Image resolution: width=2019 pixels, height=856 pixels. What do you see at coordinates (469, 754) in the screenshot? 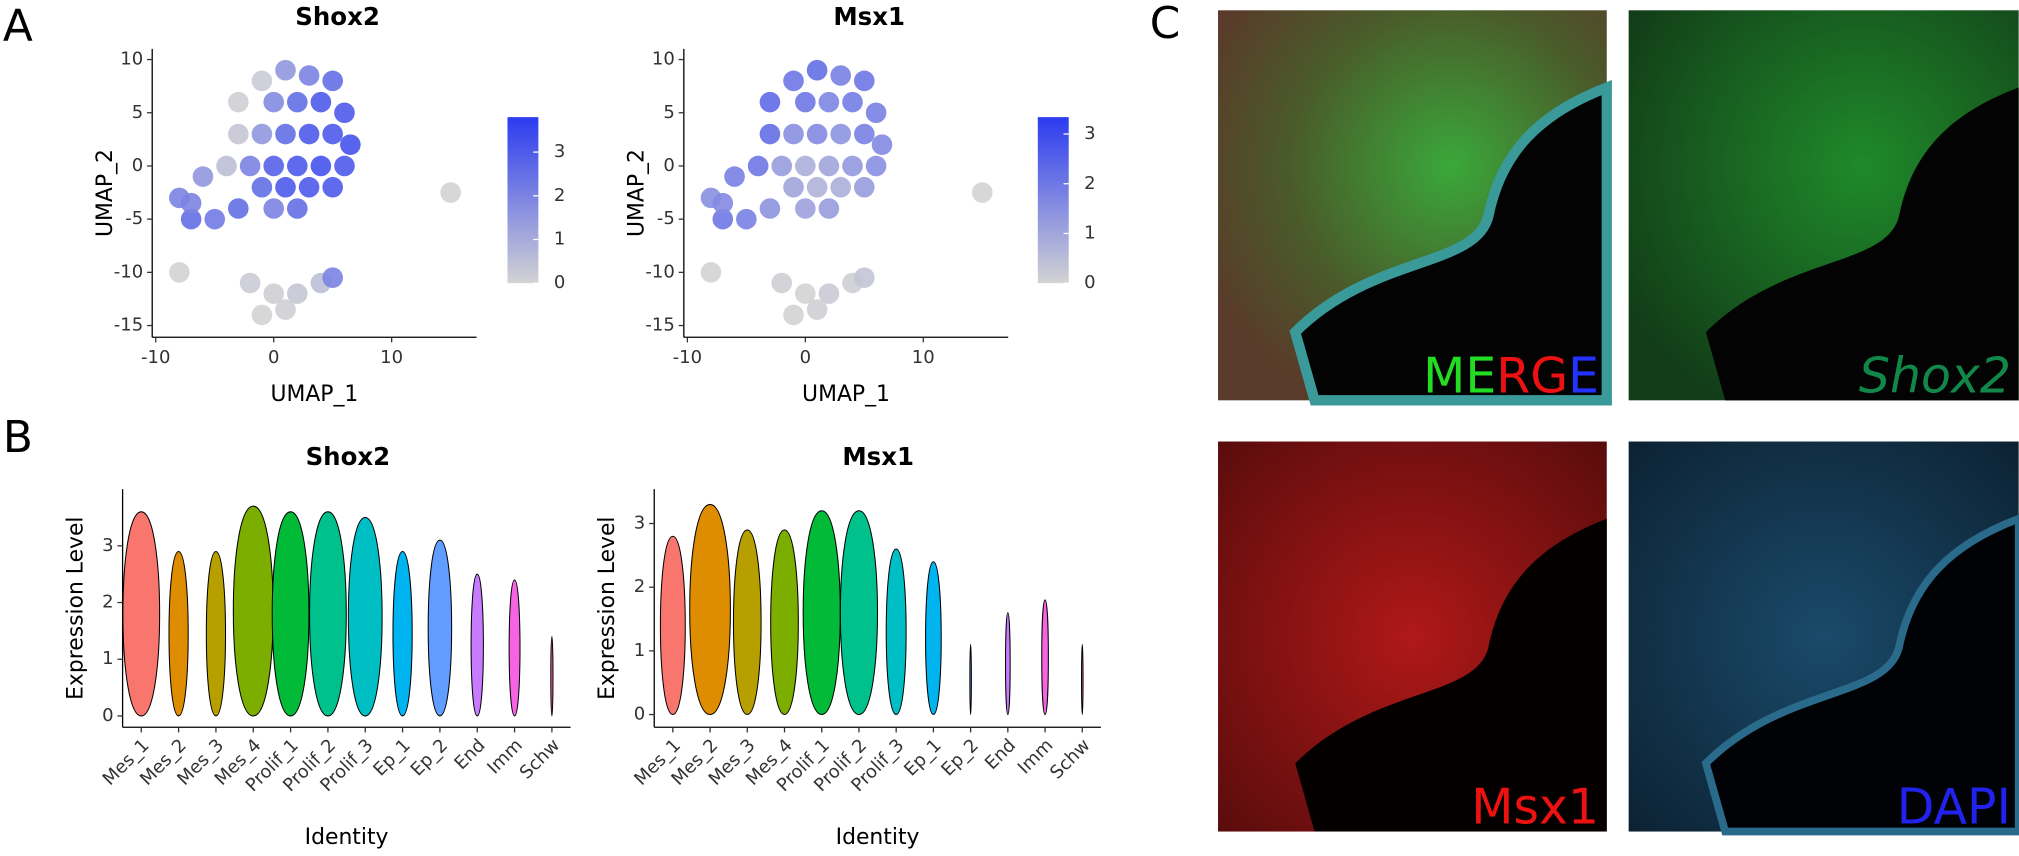
I see `x-tick-label: End` at bounding box center [469, 754].